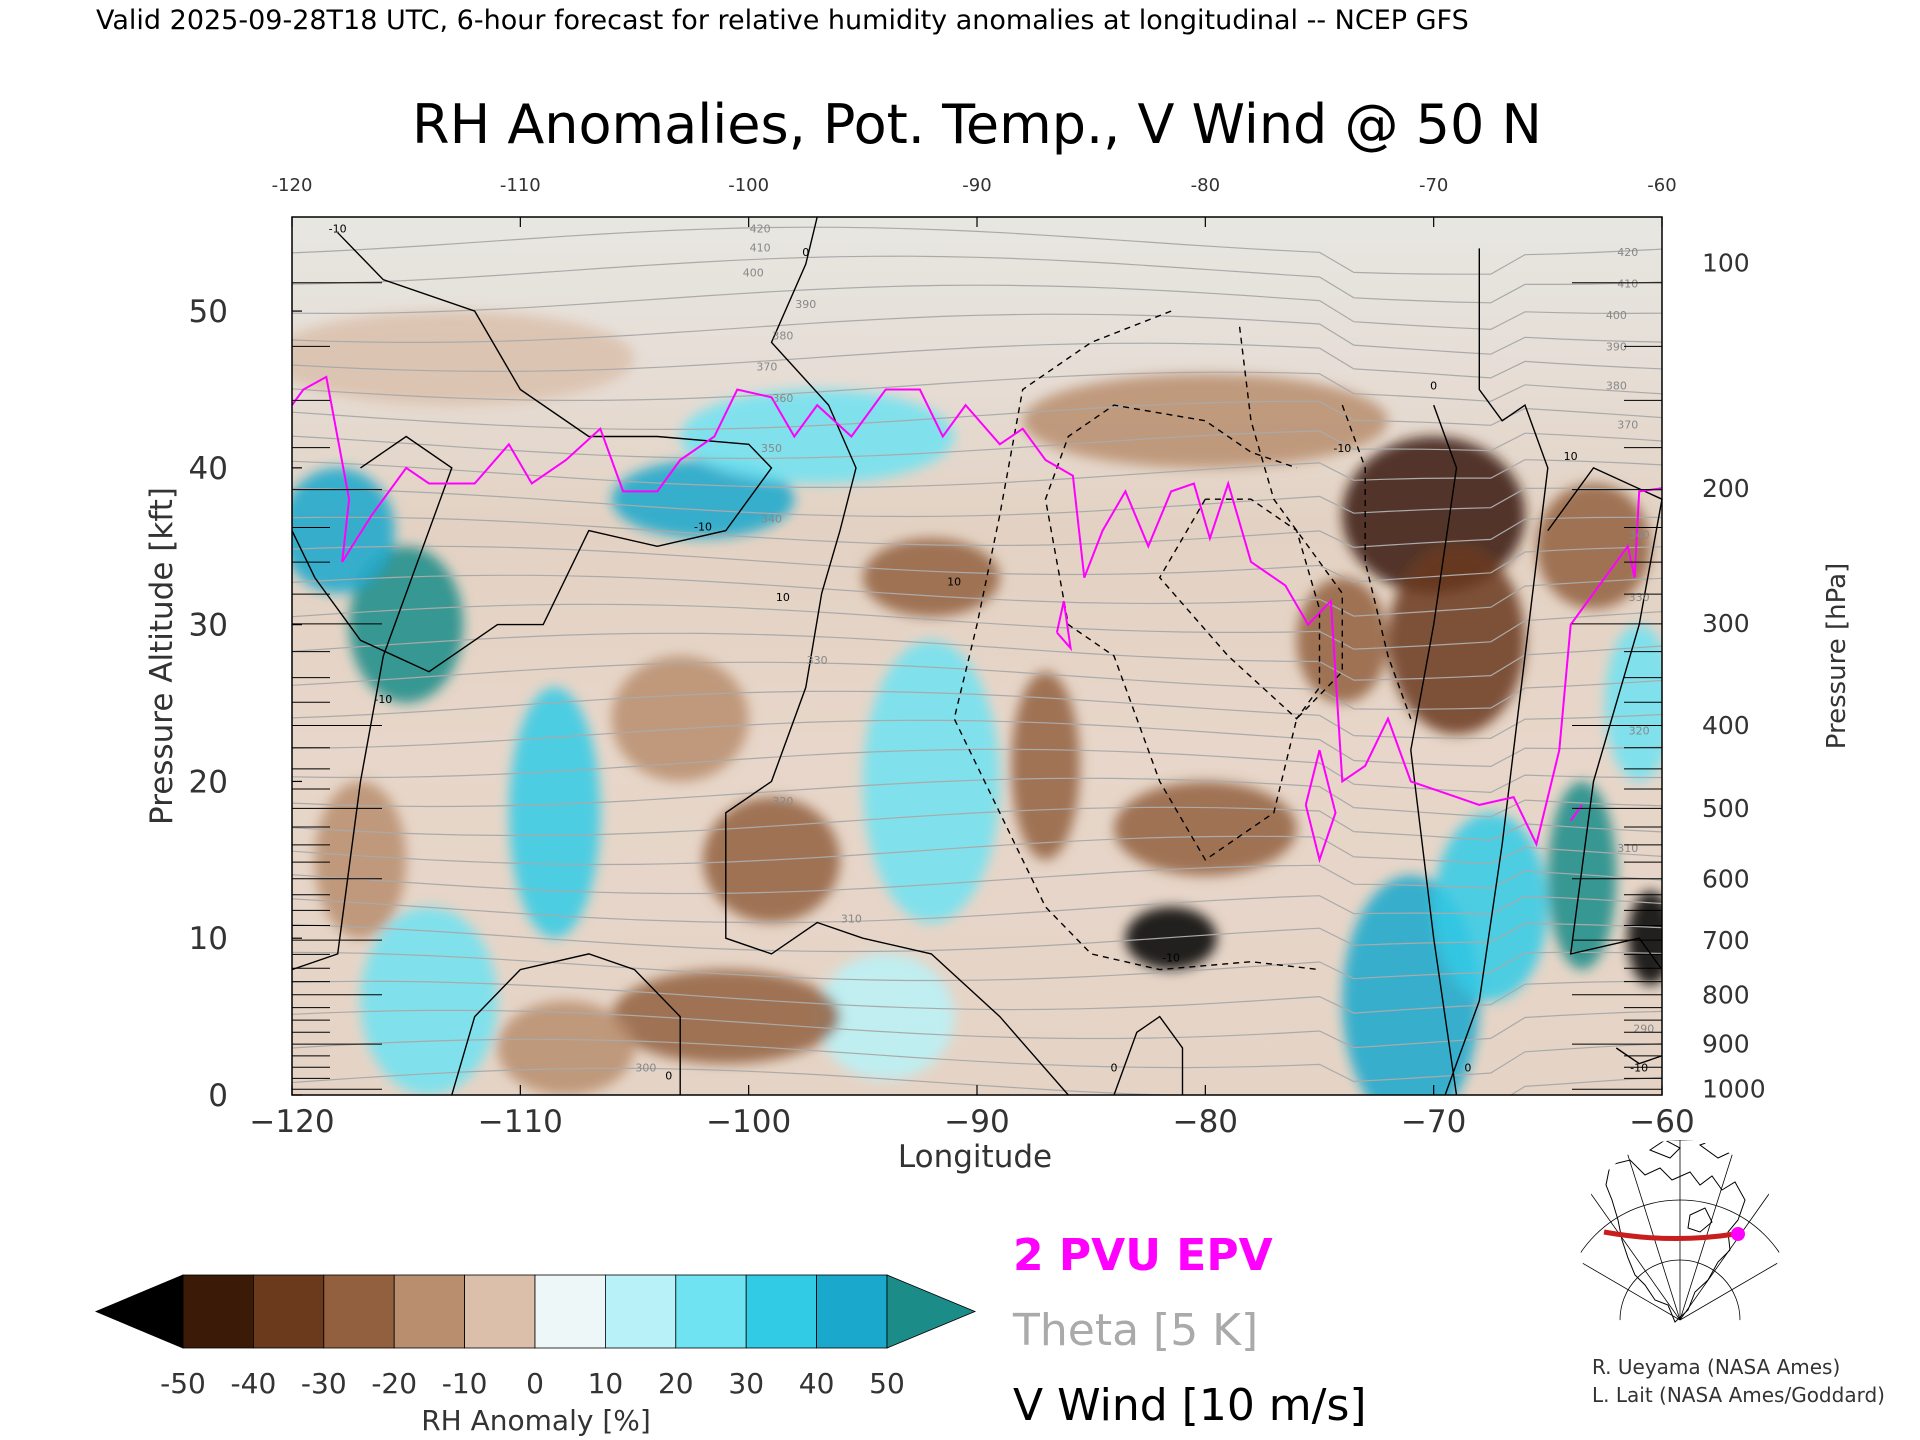  Describe the element at coordinates (1726, 623) in the screenshot. I see `pressure-tick-label: 300` at that location.